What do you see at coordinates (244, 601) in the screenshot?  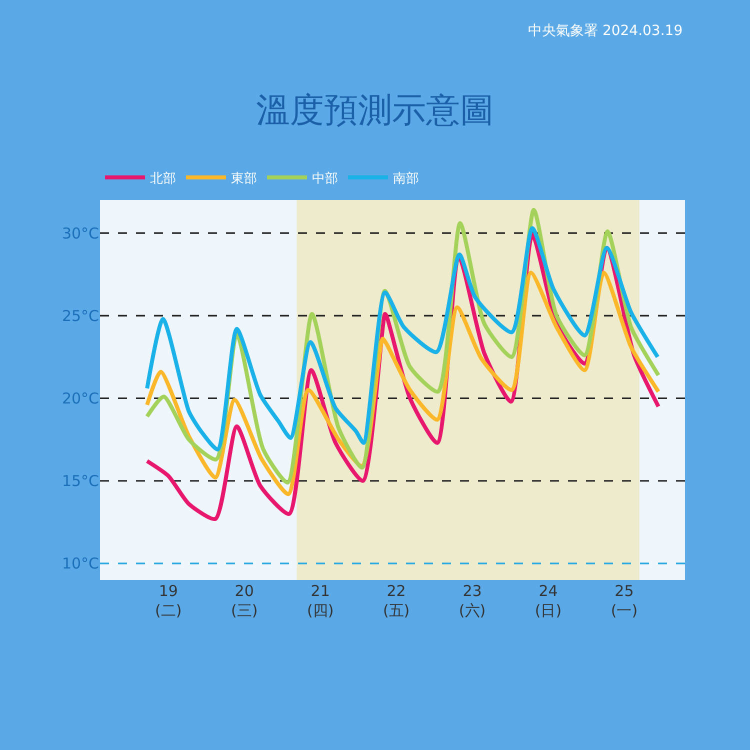 I see `x-tick-label: 20 (三)` at bounding box center [244, 601].